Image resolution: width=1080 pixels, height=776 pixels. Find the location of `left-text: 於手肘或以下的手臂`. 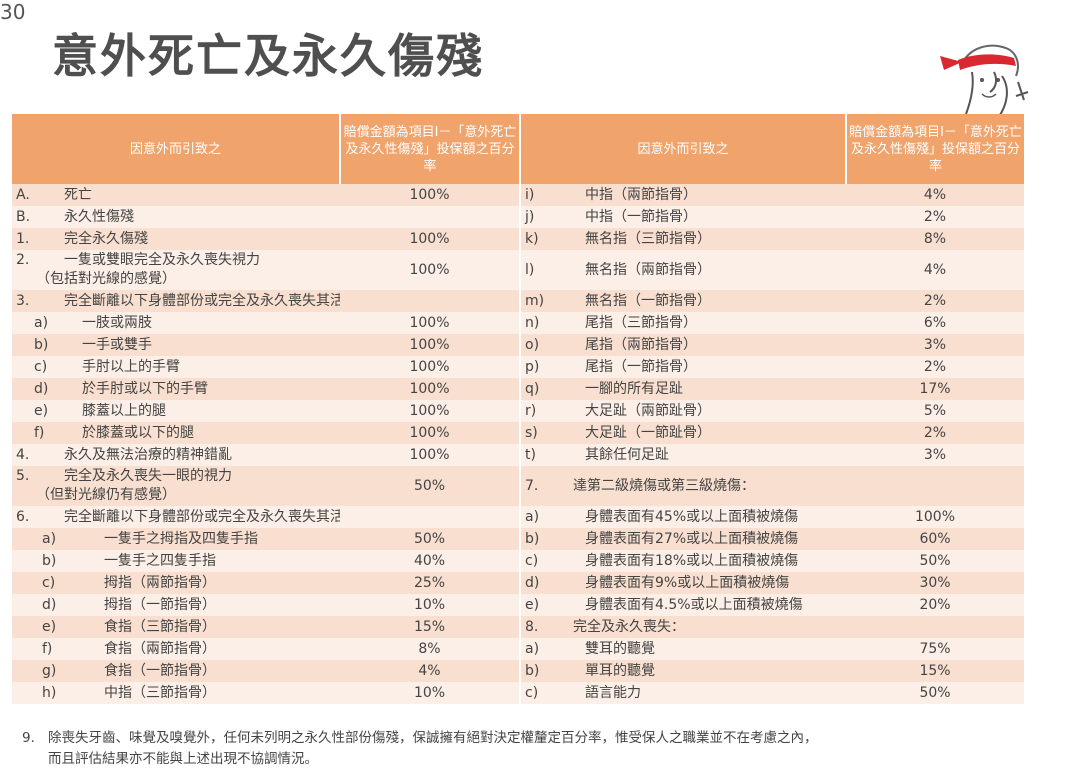

left-text: 於手肘或以下的手臂 is located at coordinates (145, 388).